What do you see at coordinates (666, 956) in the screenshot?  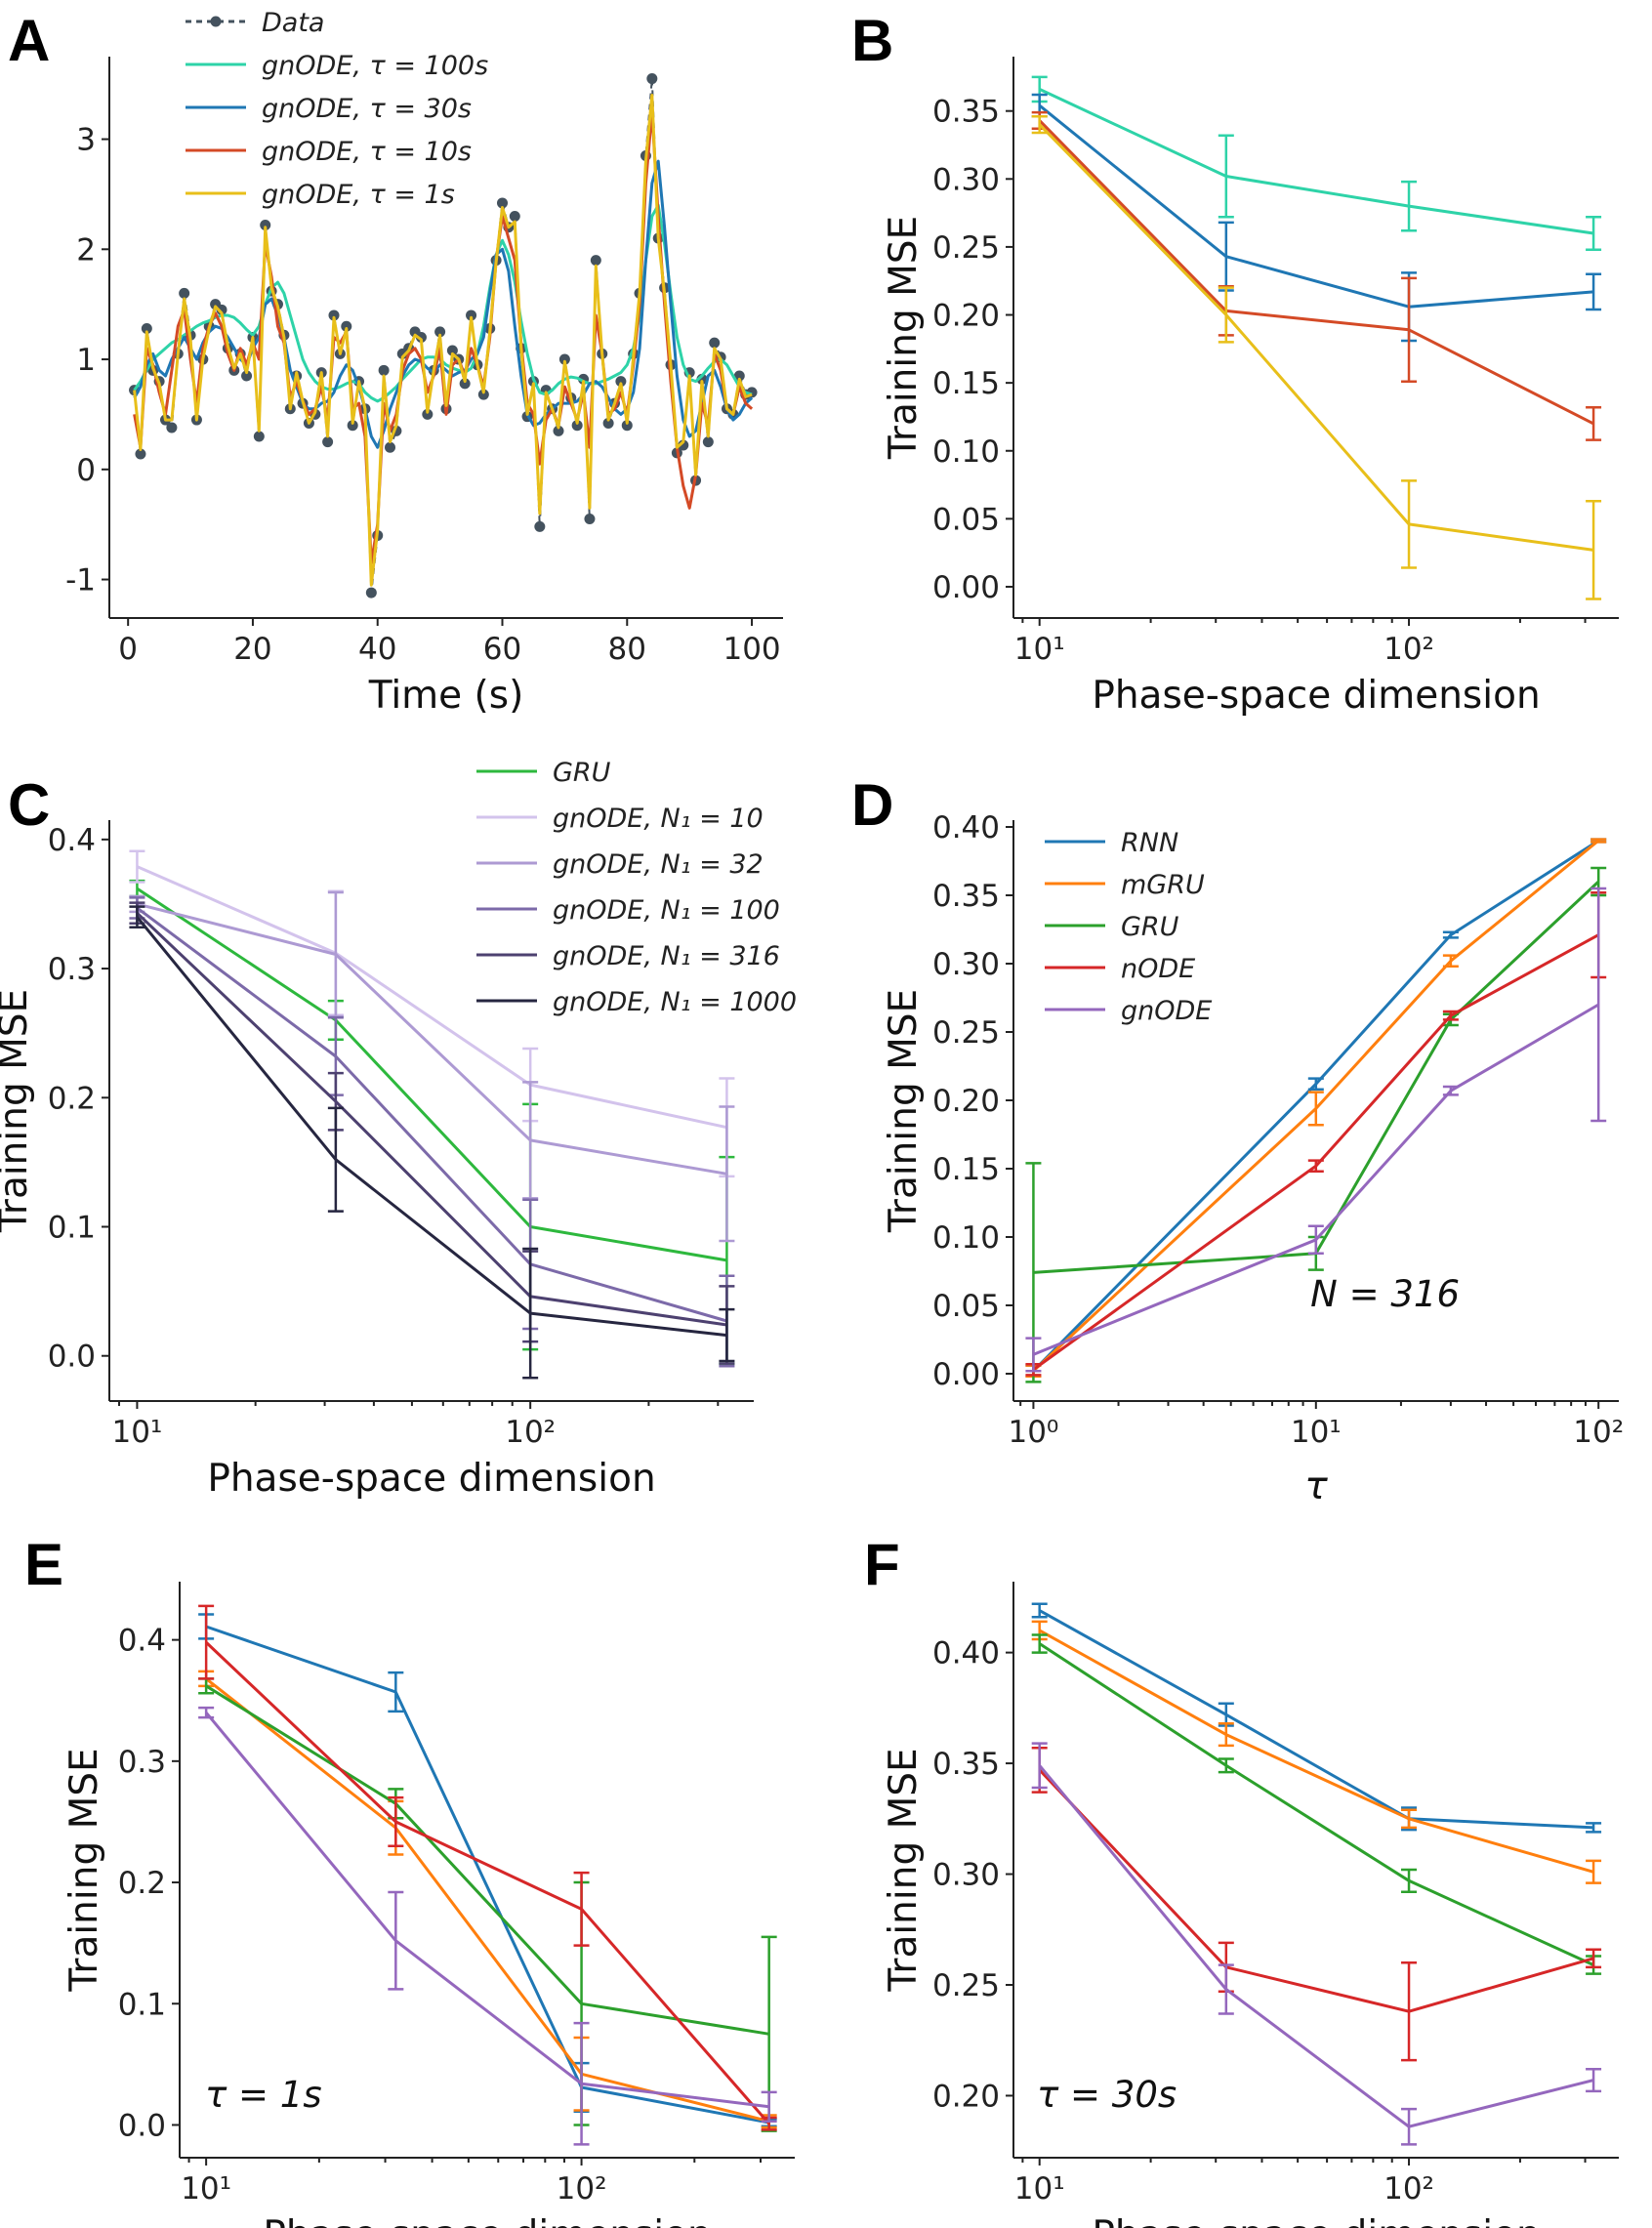 I see `legend-label: gnODE, N₁ = 316` at bounding box center [666, 956].